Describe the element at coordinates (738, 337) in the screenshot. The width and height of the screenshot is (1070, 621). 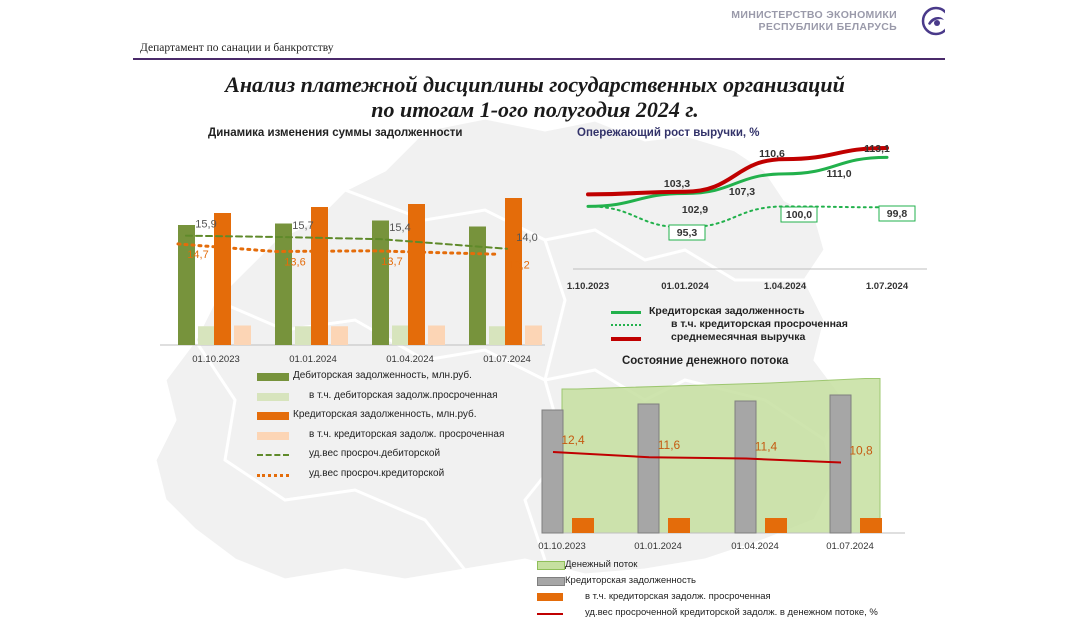
I see `legend-label: среднемесячная выручка` at that location.